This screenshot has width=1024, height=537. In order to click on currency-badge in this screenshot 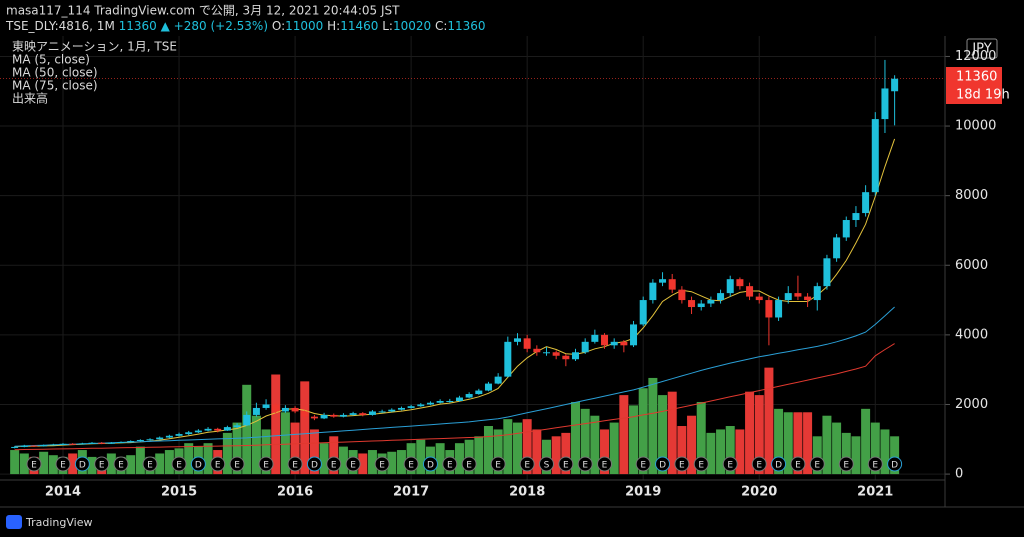, I will do `click(982, 48)`.